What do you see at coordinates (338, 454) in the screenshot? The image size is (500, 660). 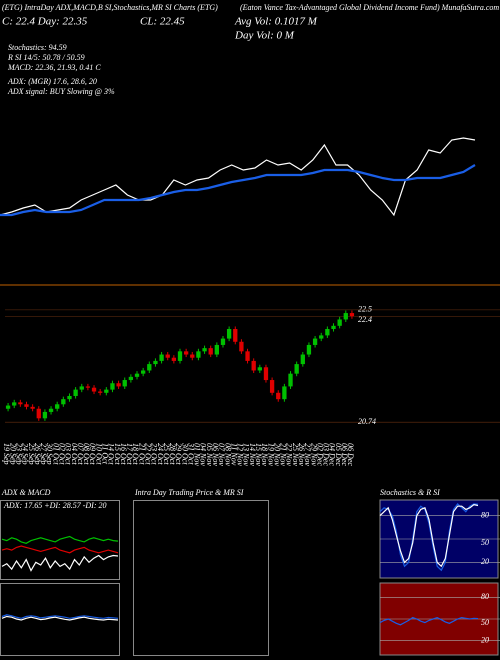 I see `x-tick-label: 05 Dec` at bounding box center [338, 454].